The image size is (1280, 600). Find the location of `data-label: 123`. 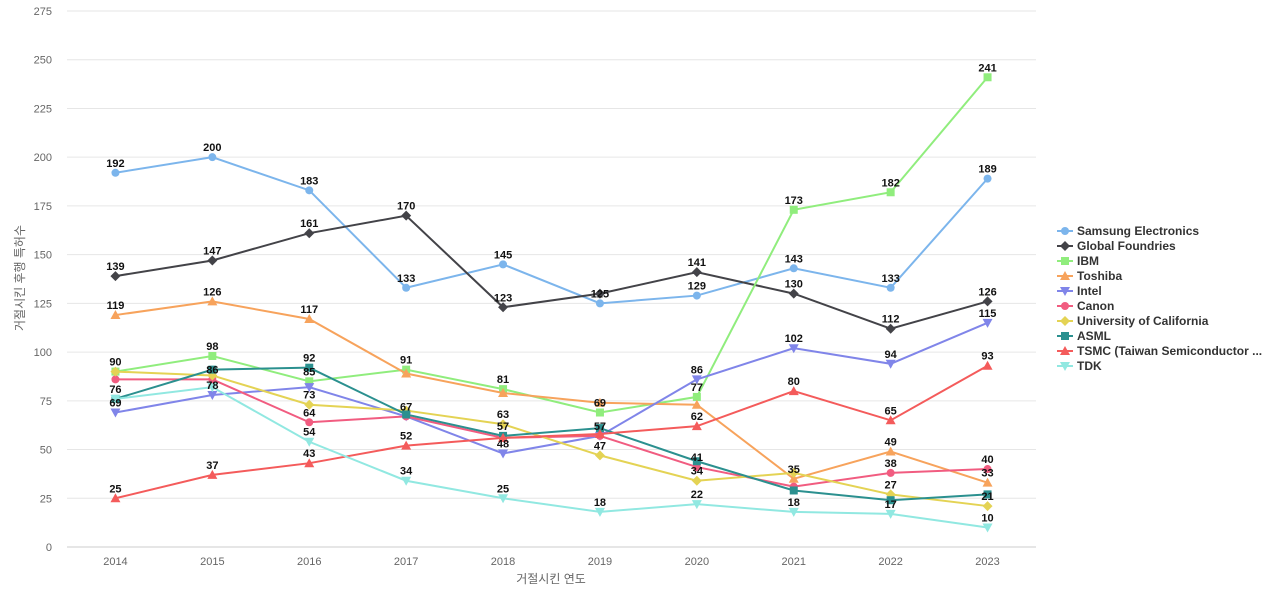

data-label: 123 is located at coordinates (503, 298).